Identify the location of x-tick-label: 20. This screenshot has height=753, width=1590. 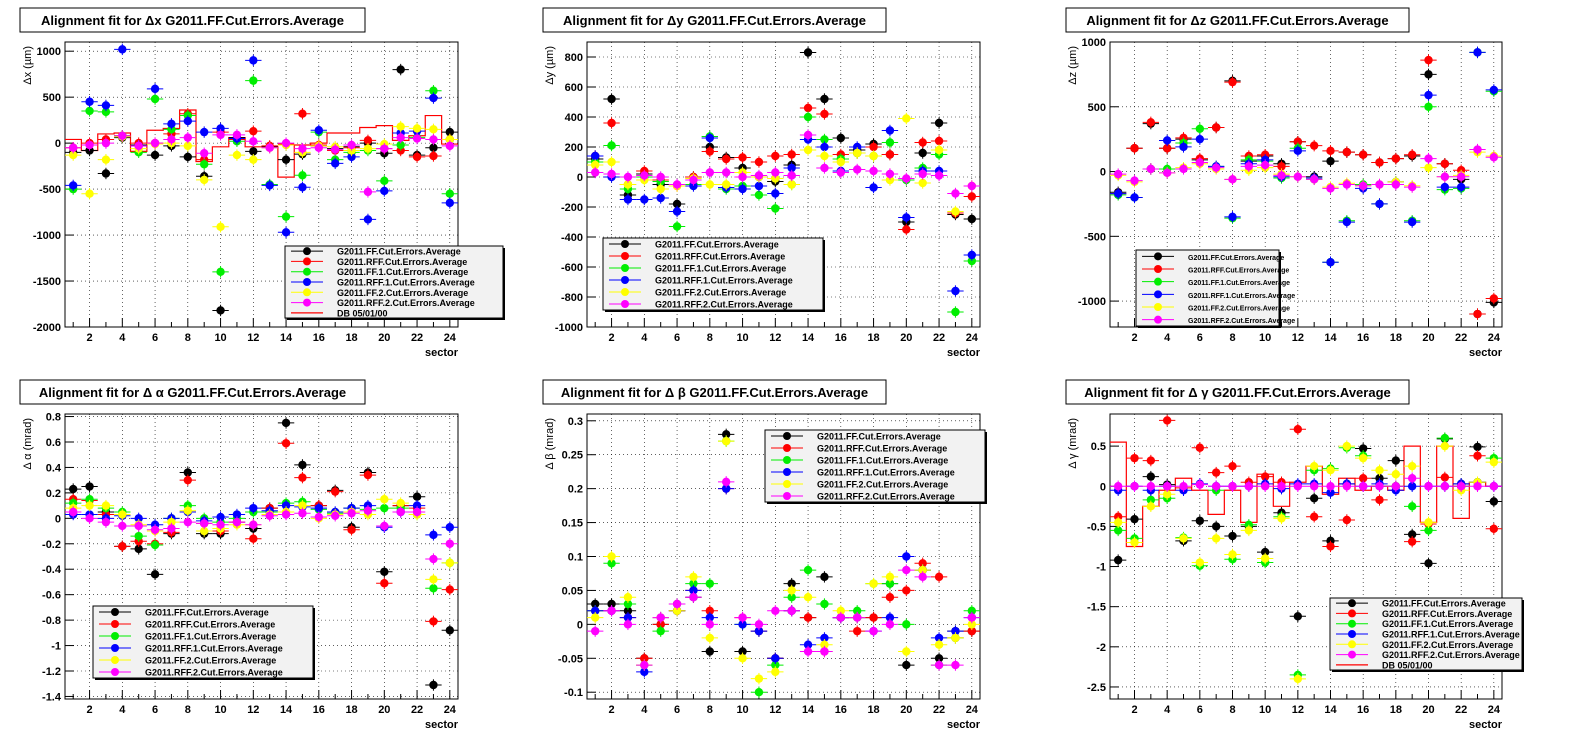
(906, 338).